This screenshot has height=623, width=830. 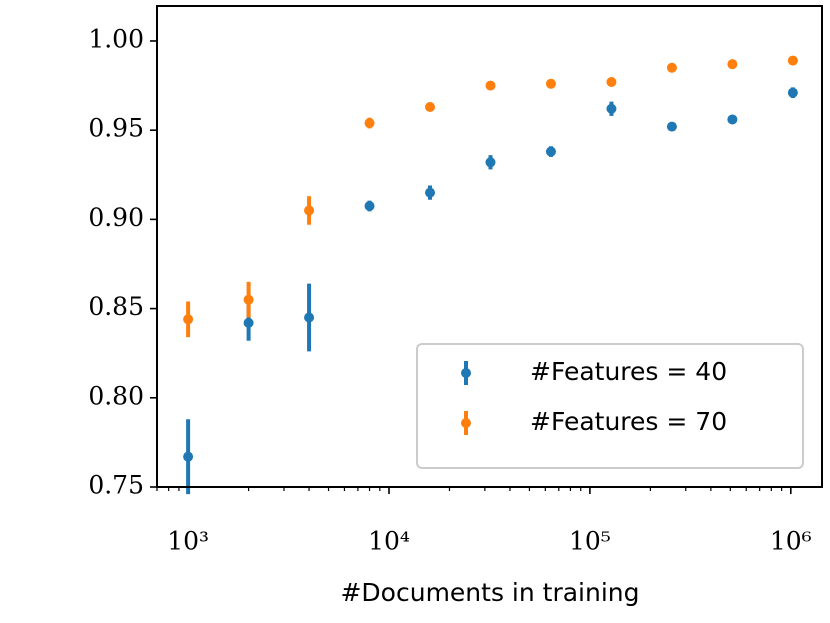 I want to click on legend-label: #Features = 40, so click(x=628, y=371).